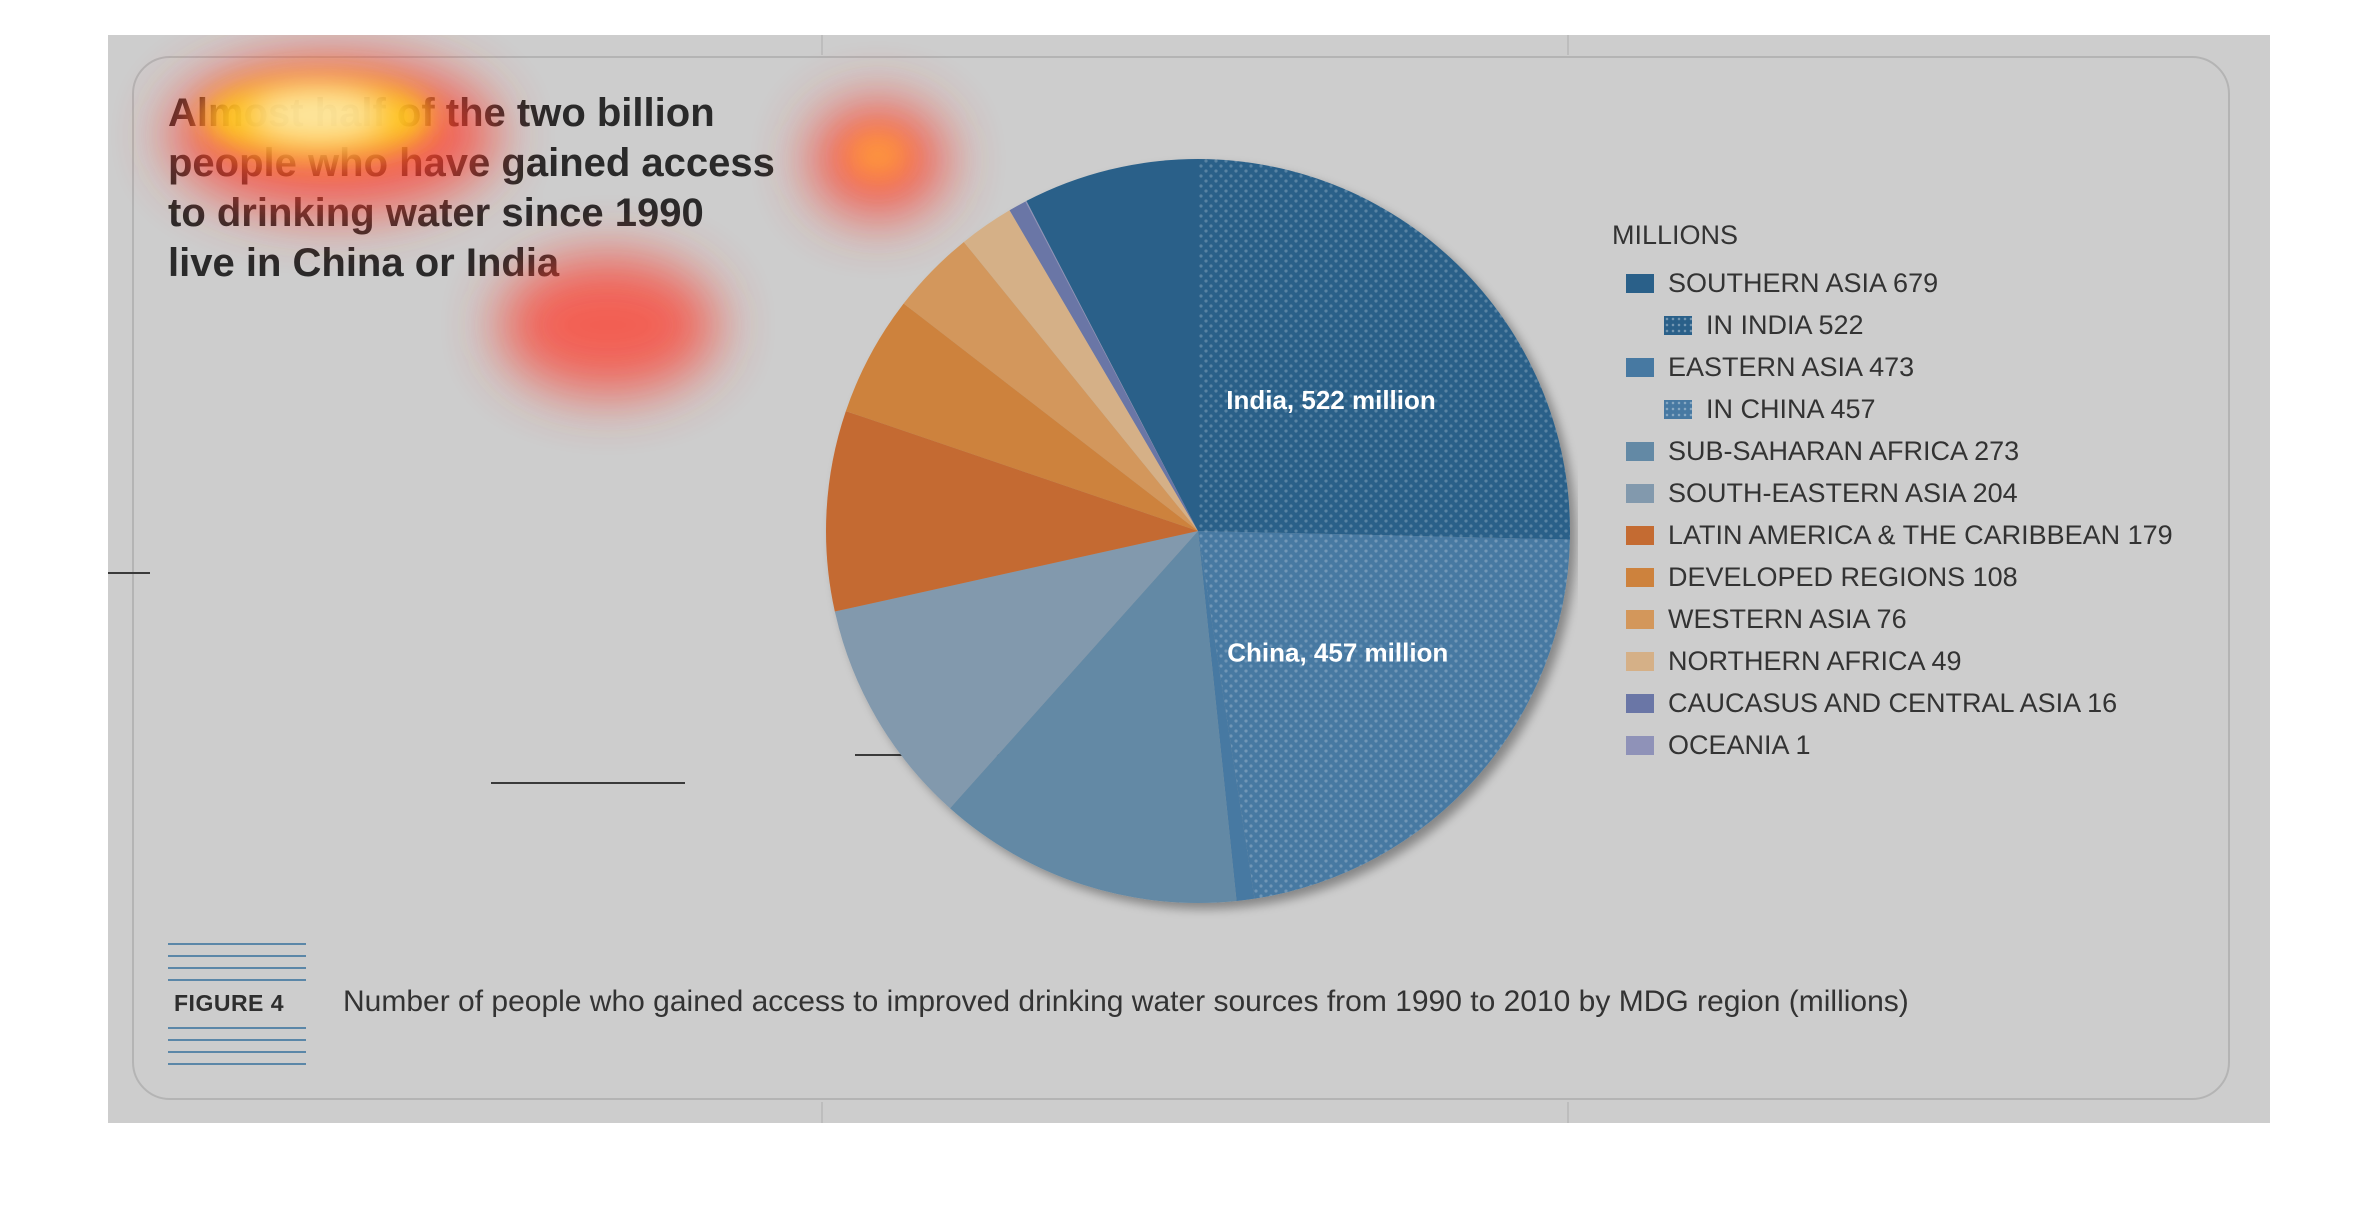  What do you see at coordinates (1844, 451) in the screenshot?
I see `legend-label: SUB-SAHARAN AFRICA 273` at bounding box center [1844, 451].